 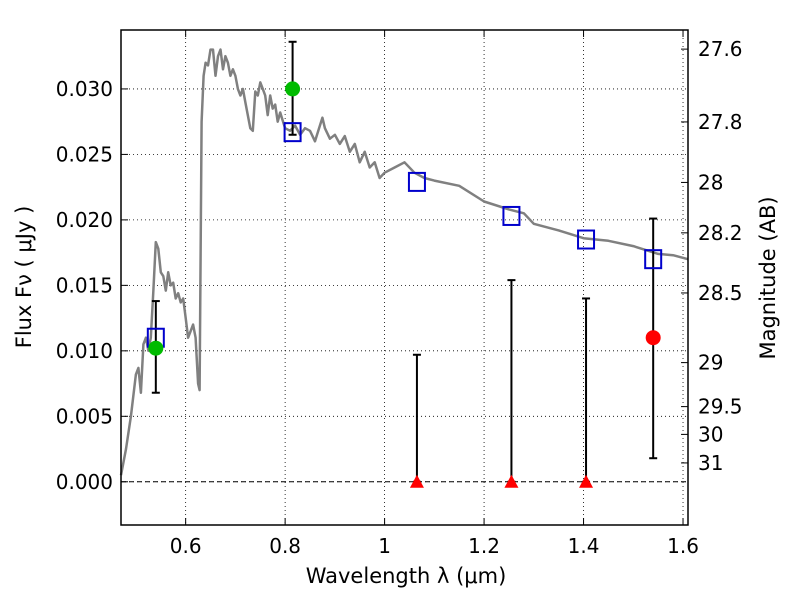 What do you see at coordinates (720, 233) in the screenshot?
I see `right-tick-label: 28.2` at bounding box center [720, 233].